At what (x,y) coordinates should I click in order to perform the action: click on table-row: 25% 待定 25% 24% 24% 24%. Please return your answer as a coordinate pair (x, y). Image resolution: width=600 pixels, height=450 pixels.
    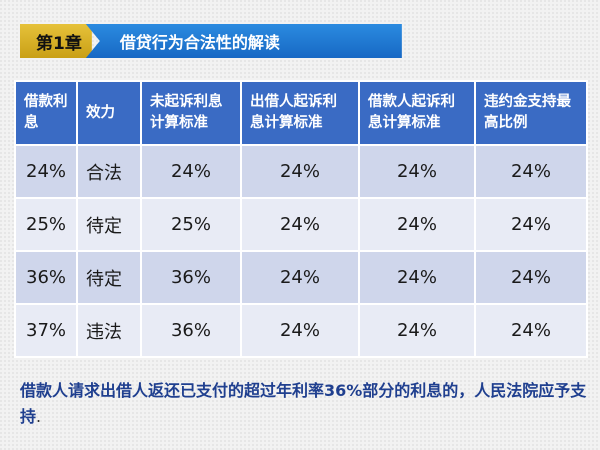
    Looking at the image, I should click on (301, 224).